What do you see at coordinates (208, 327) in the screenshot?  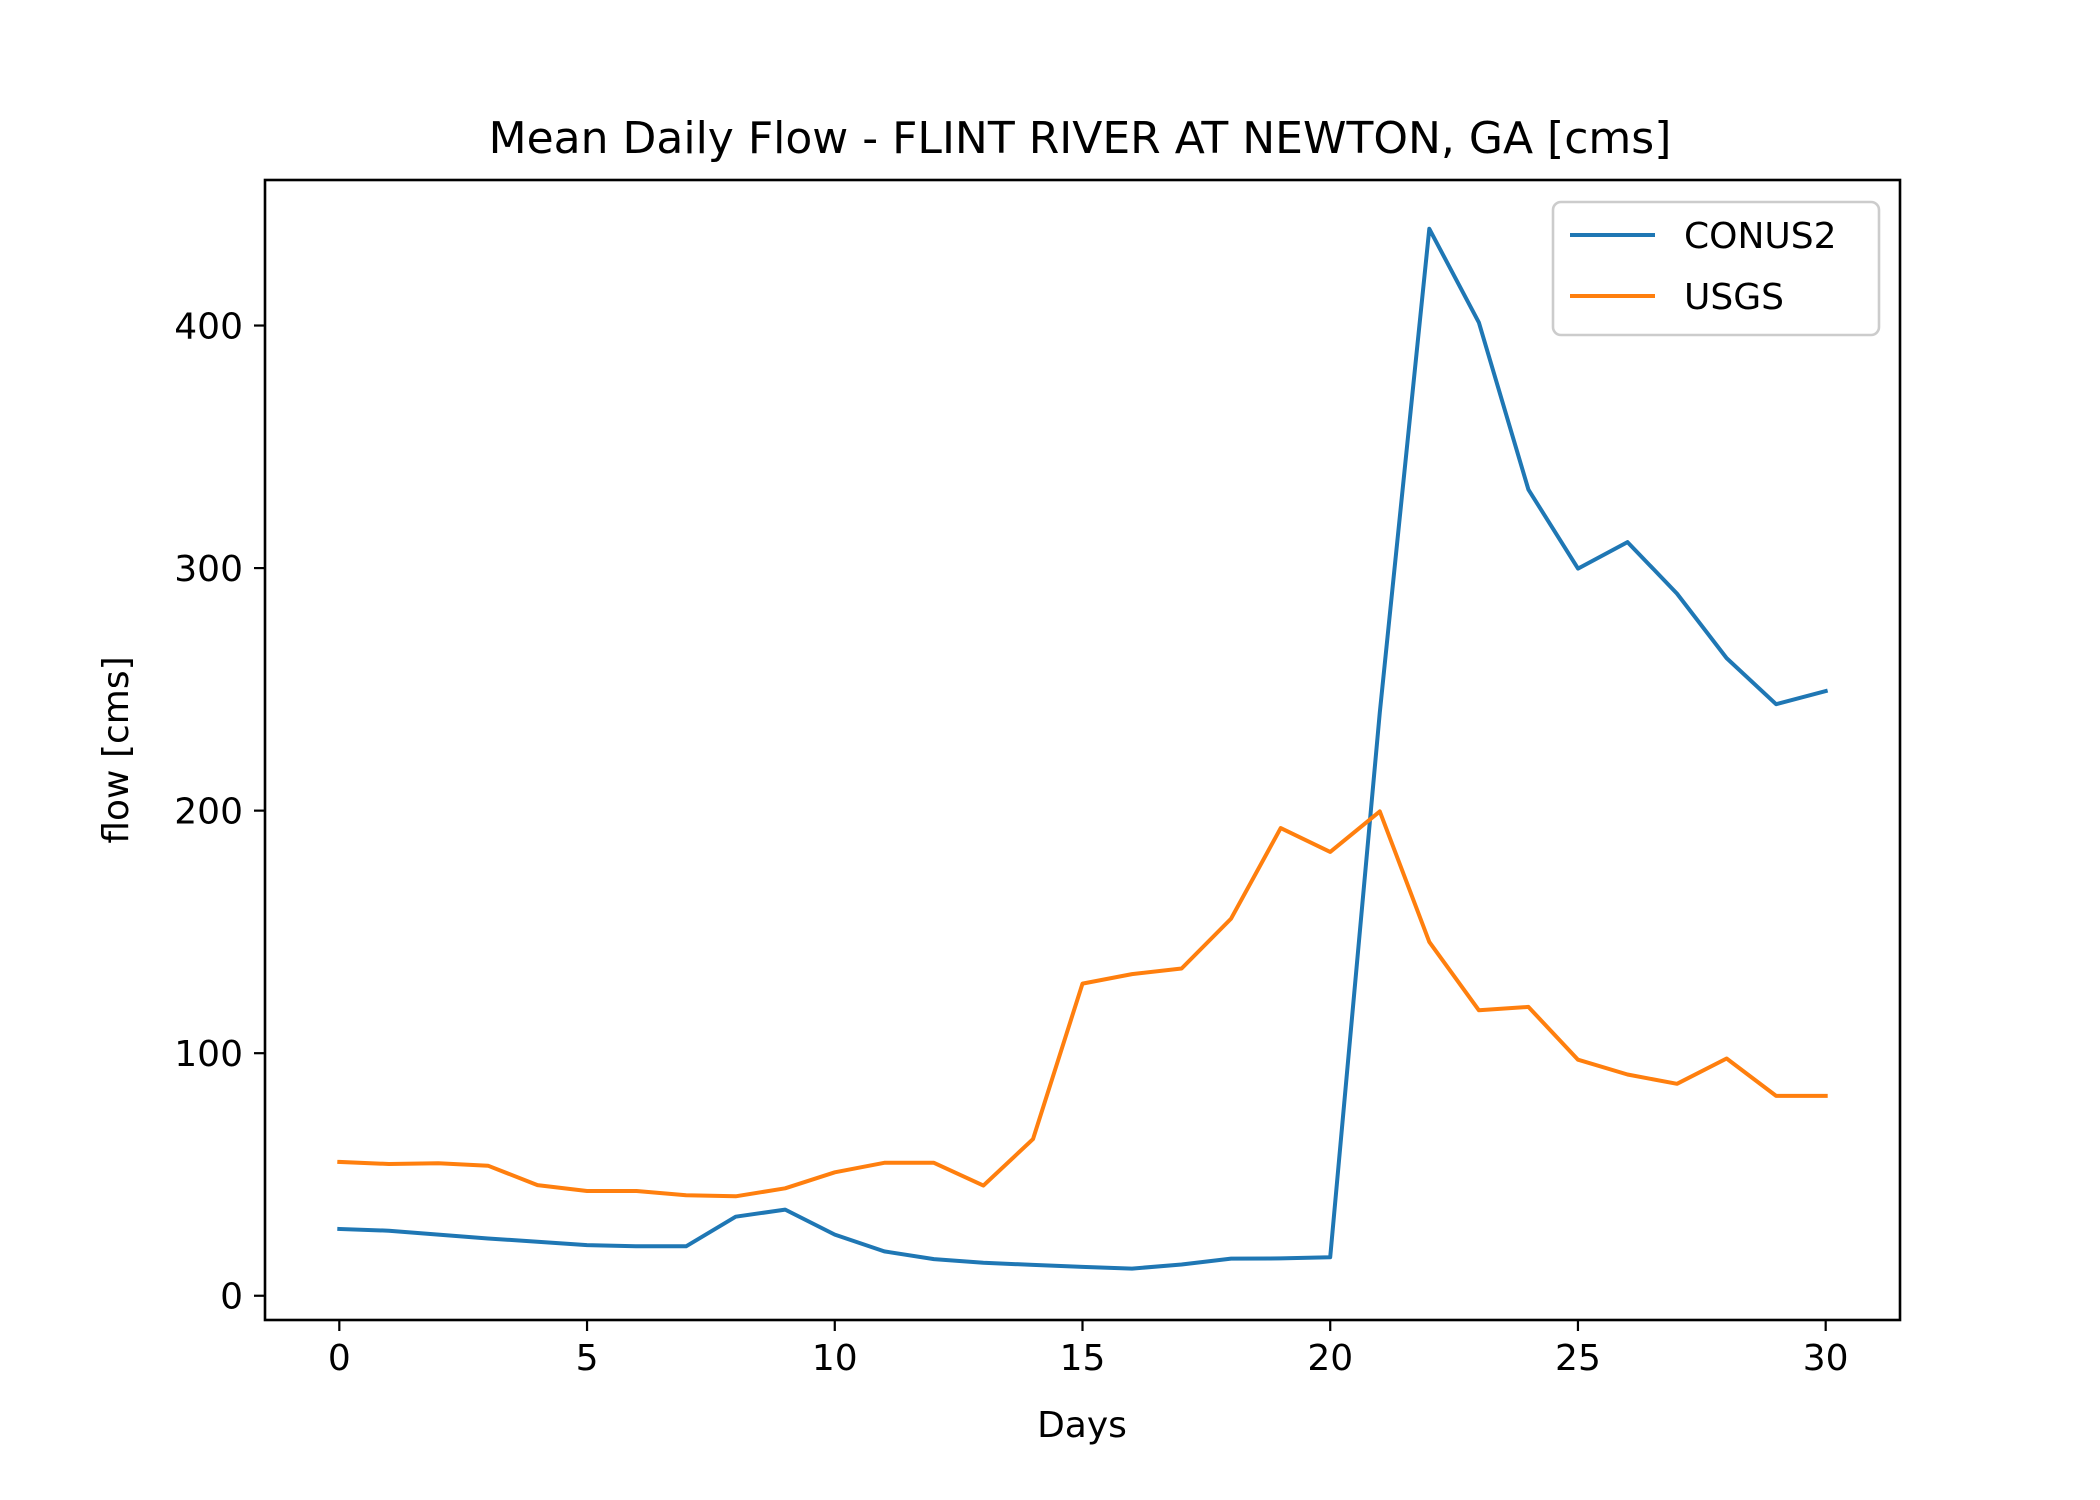 I see `y-tick-label: 400` at bounding box center [208, 327].